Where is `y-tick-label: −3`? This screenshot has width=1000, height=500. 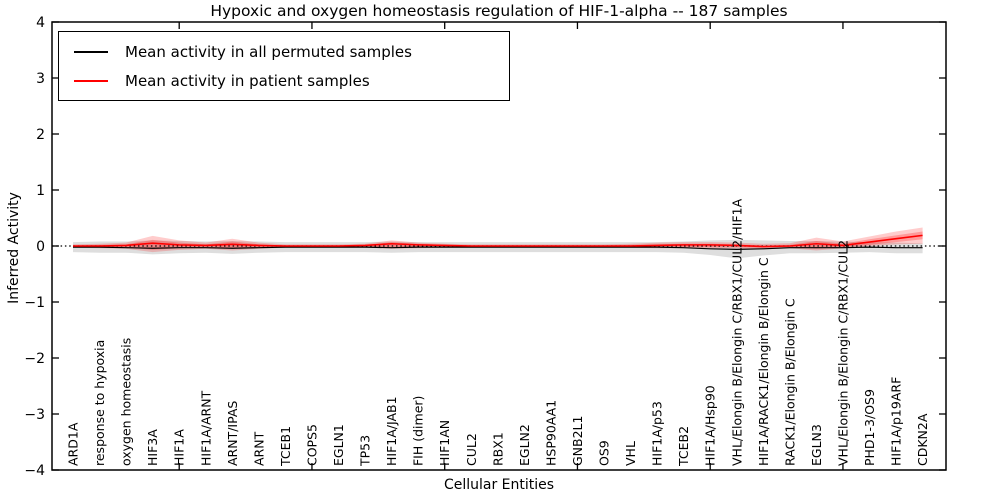
y-tick-label: −3 is located at coordinates (34, 415).